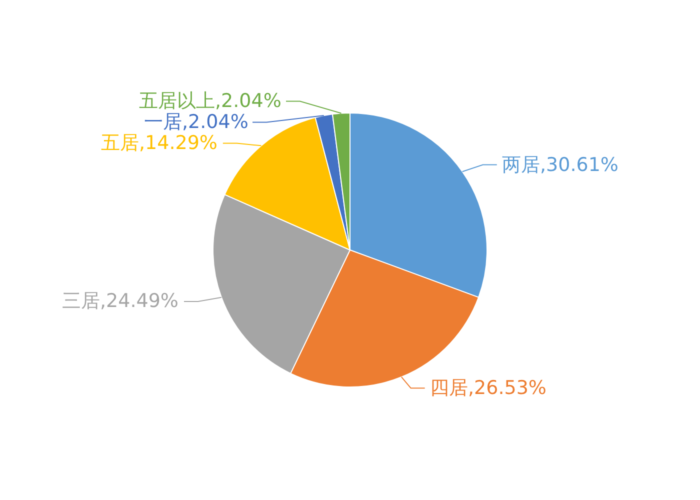 The height and width of the screenshot is (500, 700). I want to click on slice-label: 四居,26.53%, so click(488, 388).